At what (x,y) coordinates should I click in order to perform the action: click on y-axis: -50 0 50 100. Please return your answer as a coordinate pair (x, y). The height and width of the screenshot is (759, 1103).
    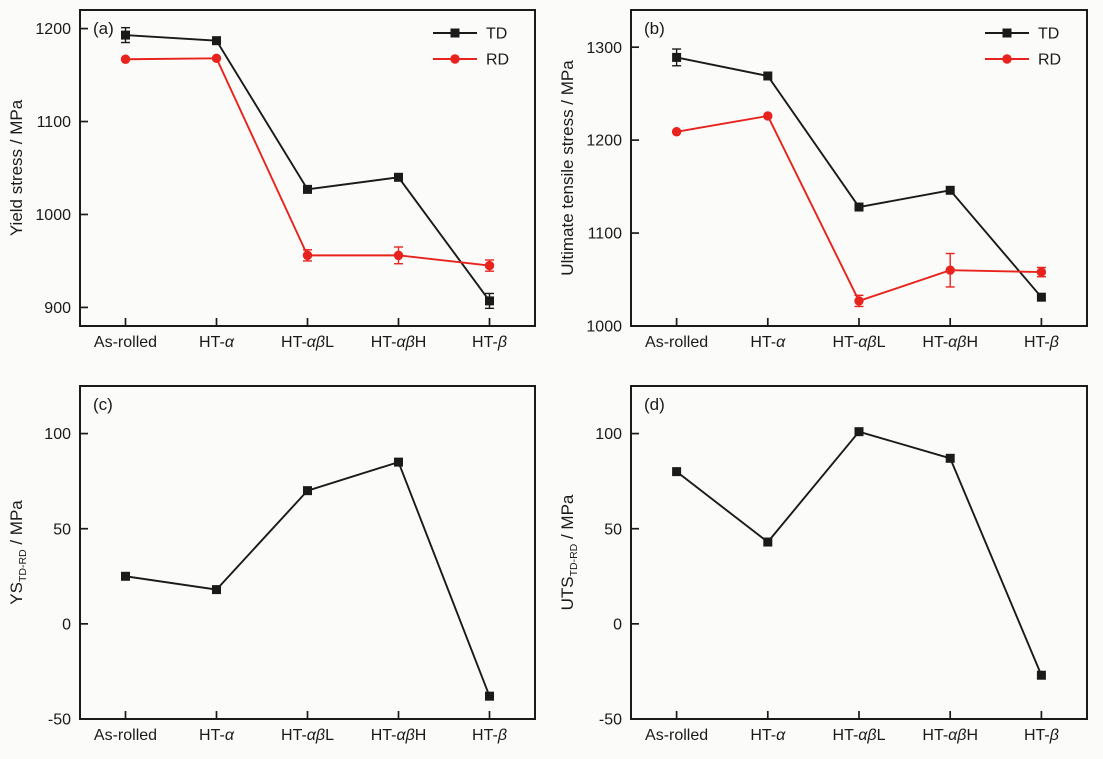
    Looking at the image, I should click on (66, 577).